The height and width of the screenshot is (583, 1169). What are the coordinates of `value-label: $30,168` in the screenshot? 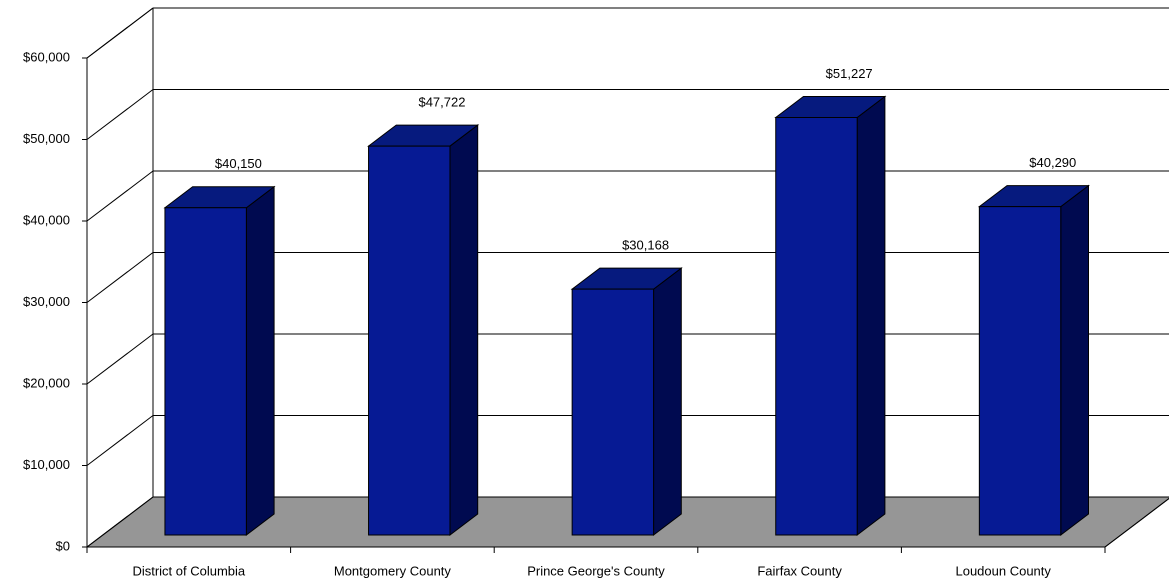 It's located at (645, 245).